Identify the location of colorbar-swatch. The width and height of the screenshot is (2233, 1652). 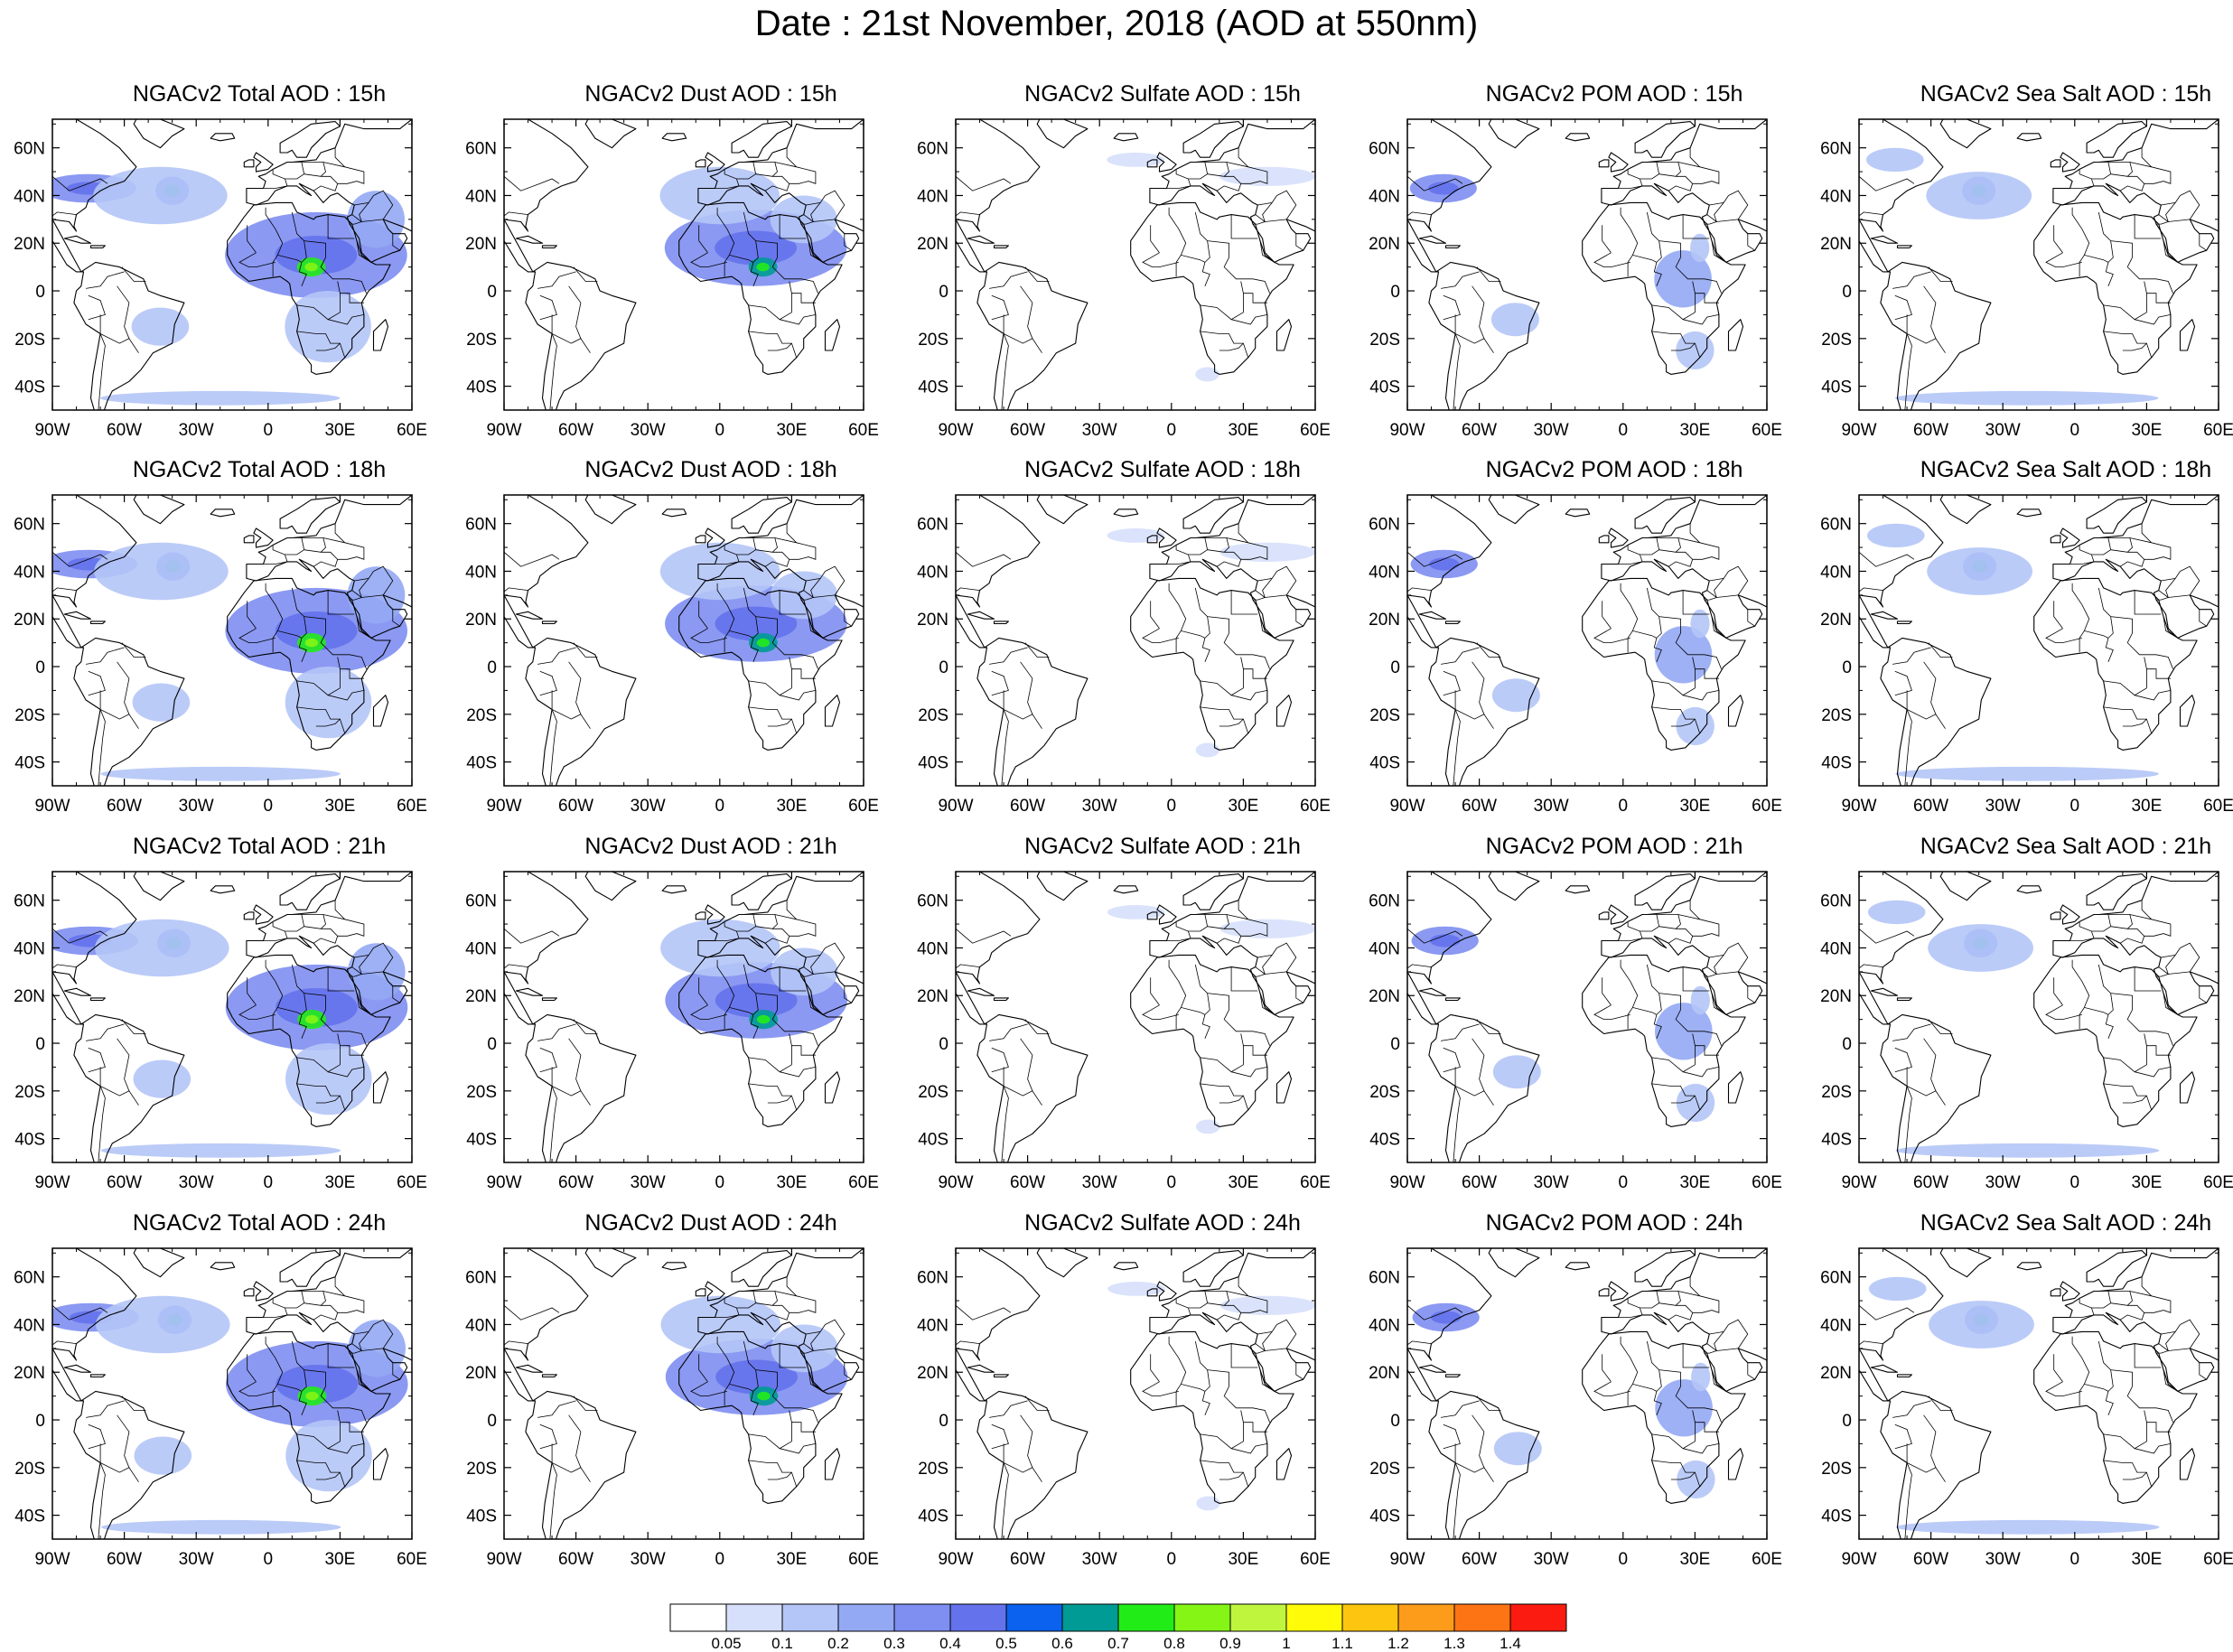
(1090, 1617).